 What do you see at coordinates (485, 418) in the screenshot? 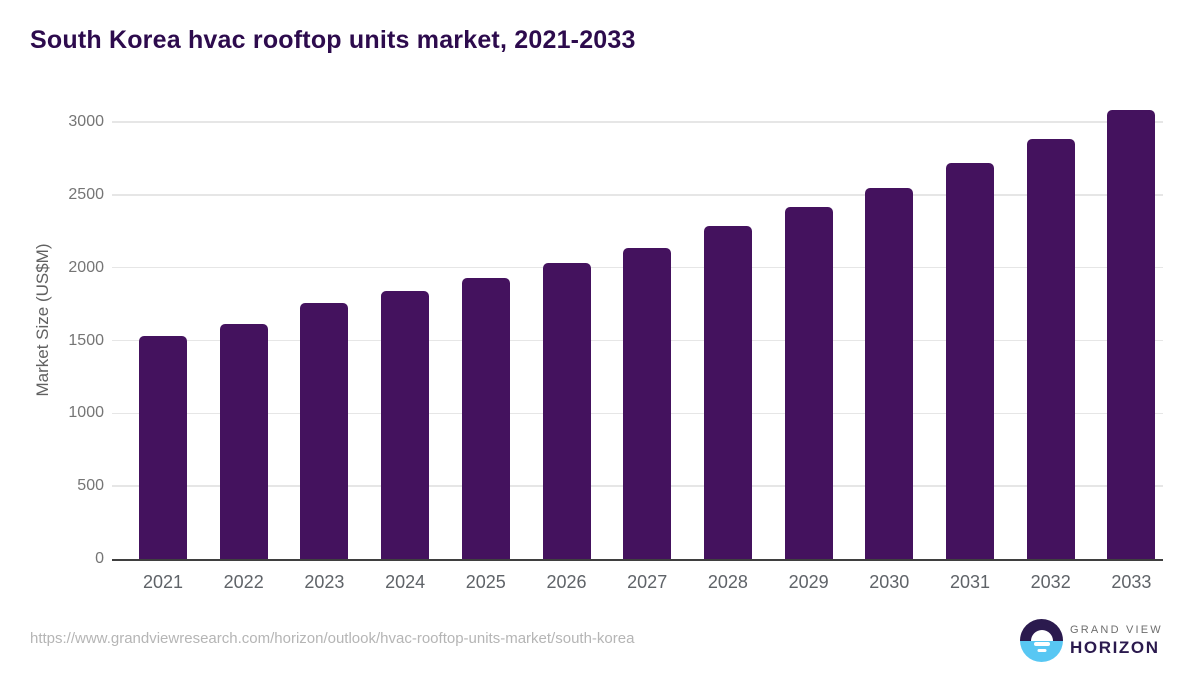
I see `bar-2025` at bounding box center [485, 418].